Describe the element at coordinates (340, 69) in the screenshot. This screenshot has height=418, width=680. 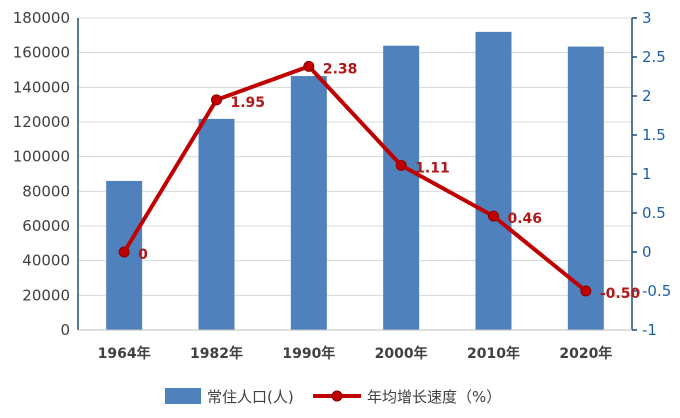
I see `growth-rate-data-label: 2.38` at that location.